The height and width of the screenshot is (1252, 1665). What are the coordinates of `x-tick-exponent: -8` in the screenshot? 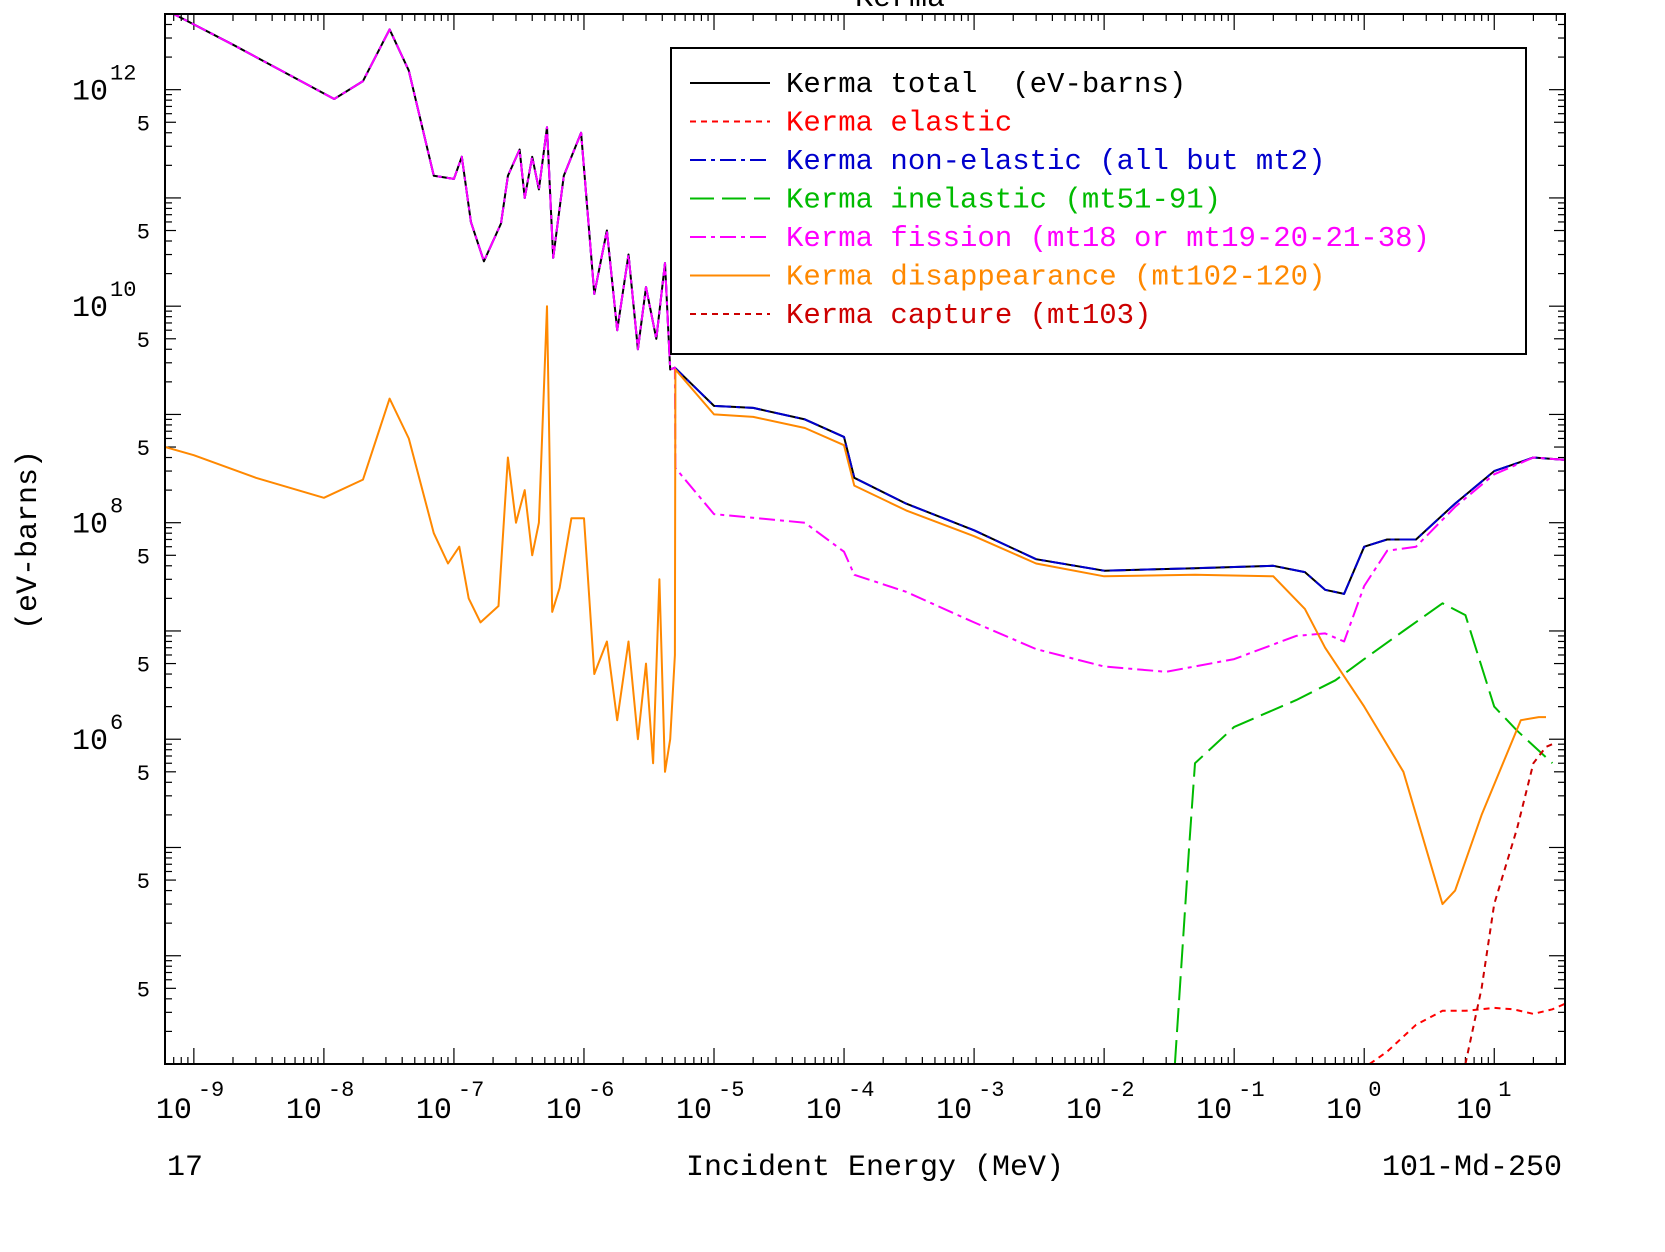 It's located at (341, 1090).